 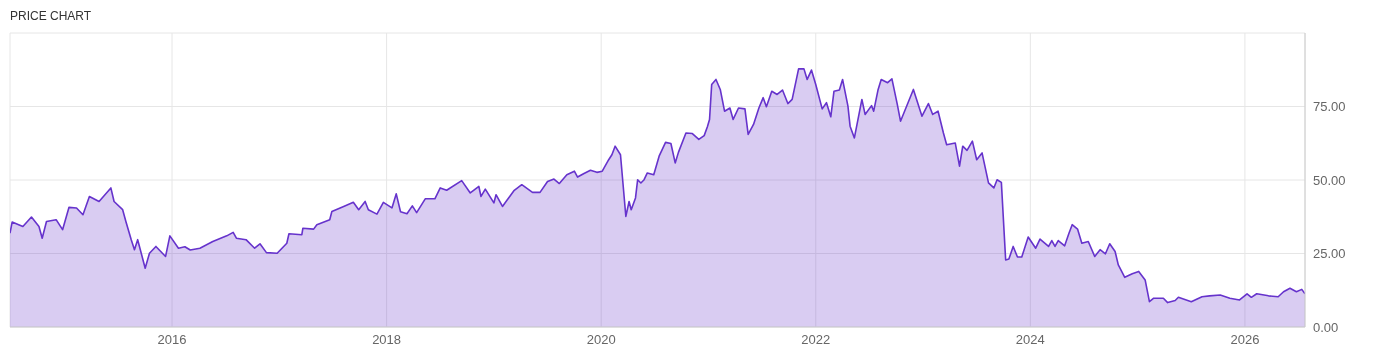 I want to click on x-tick-label: 2020, so click(x=601, y=340).